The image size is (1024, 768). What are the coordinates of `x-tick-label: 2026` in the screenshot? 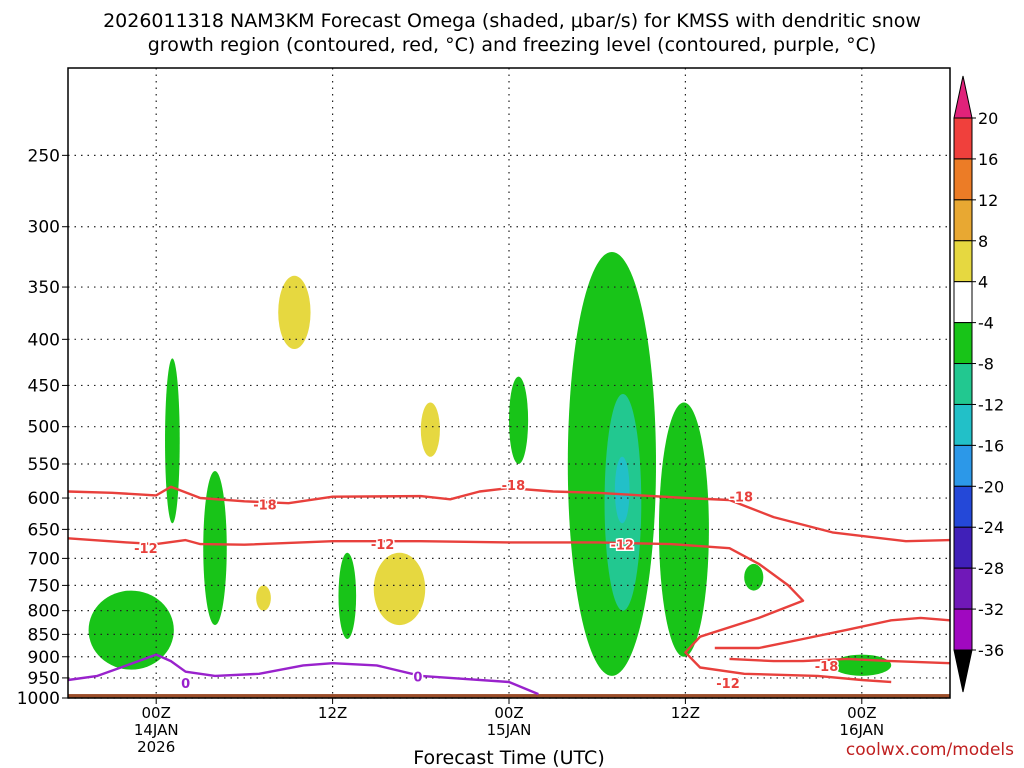 It's located at (156, 747).